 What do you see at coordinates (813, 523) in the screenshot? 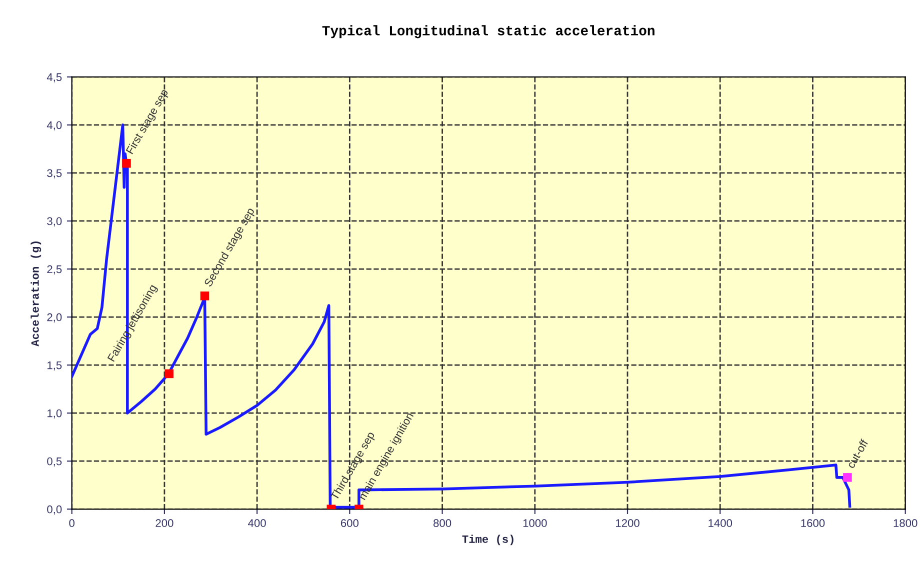
I see `x-tick-label: 1600` at bounding box center [813, 523].